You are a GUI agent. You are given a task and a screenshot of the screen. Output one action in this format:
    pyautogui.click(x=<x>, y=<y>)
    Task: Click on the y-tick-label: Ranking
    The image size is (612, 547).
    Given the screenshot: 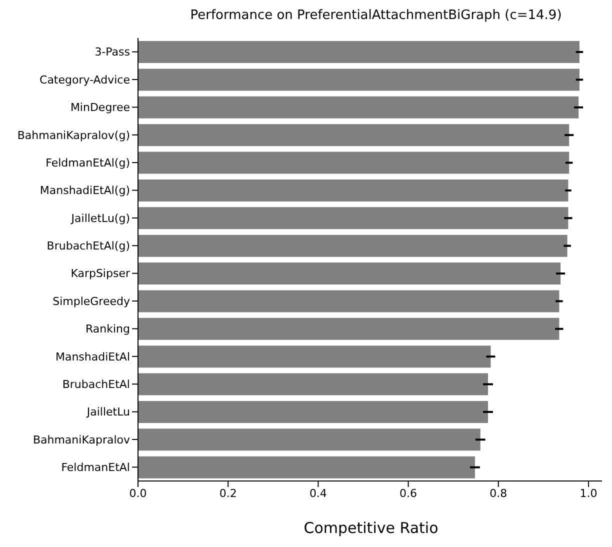 What is the action you would take?
    pyautogui.click(x=108, y=329)
    